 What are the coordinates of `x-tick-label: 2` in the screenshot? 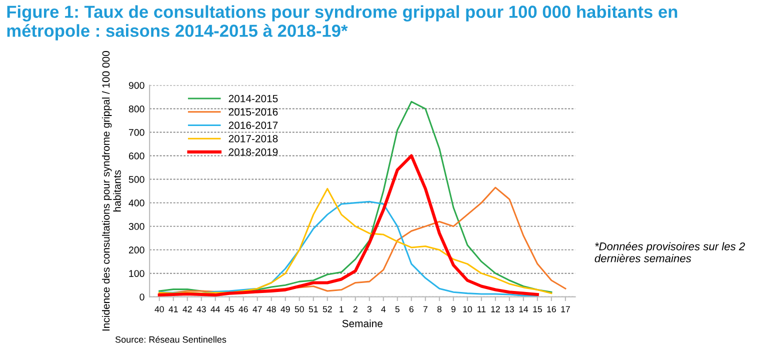 It's located at (355, 309).